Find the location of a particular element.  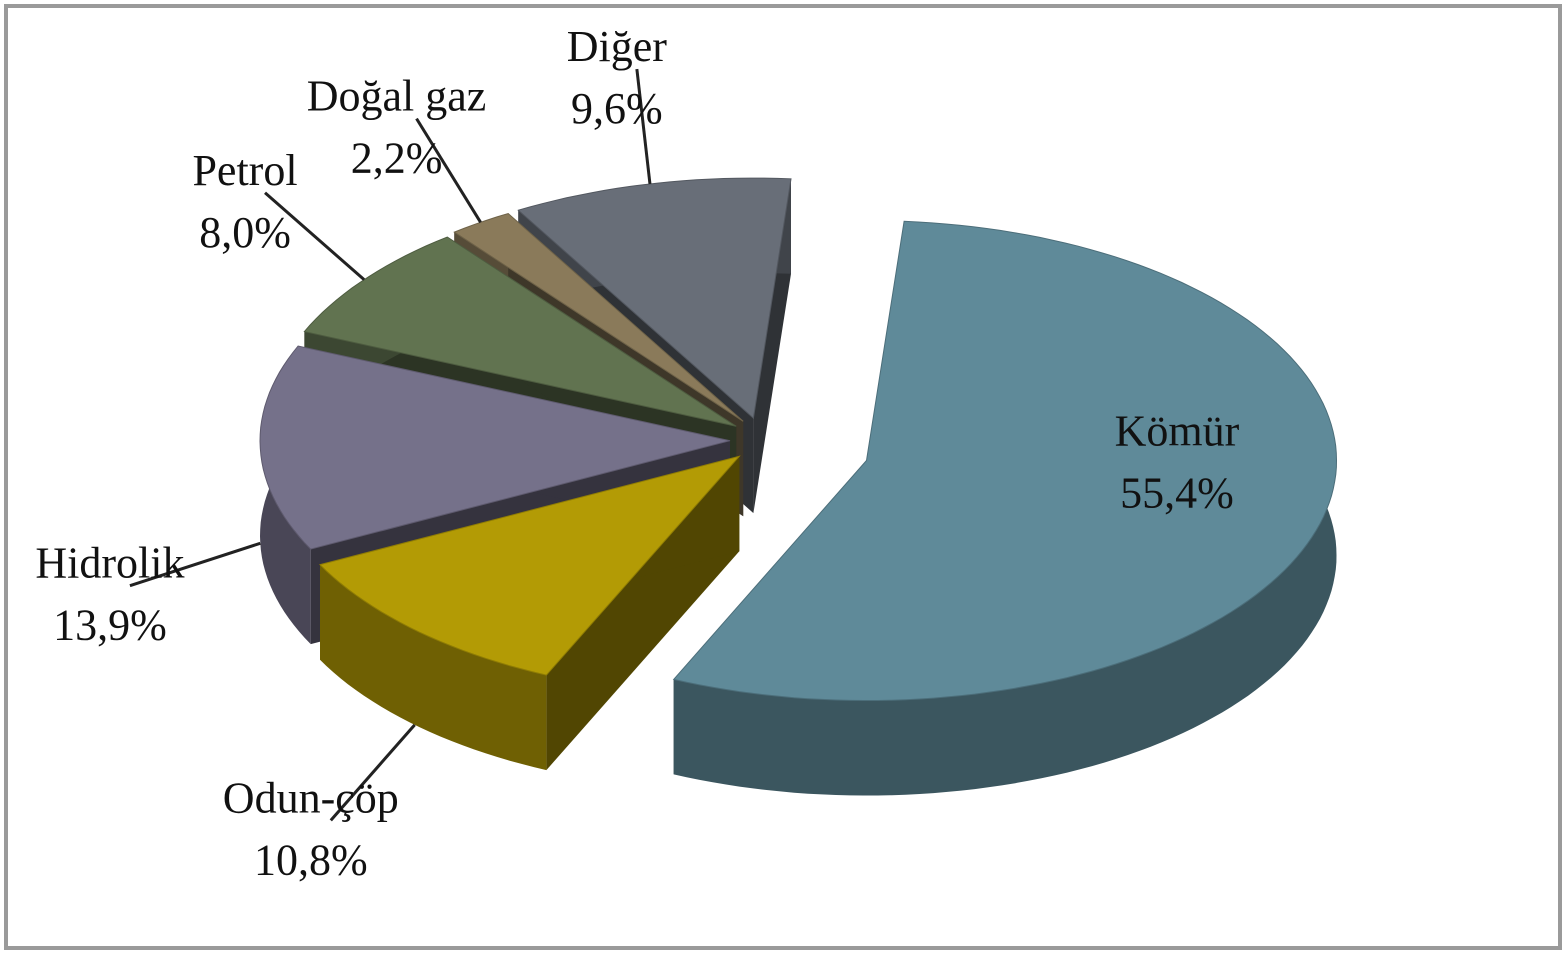

slice-value-label: 55,4% is located at coordinates (1177, 492).